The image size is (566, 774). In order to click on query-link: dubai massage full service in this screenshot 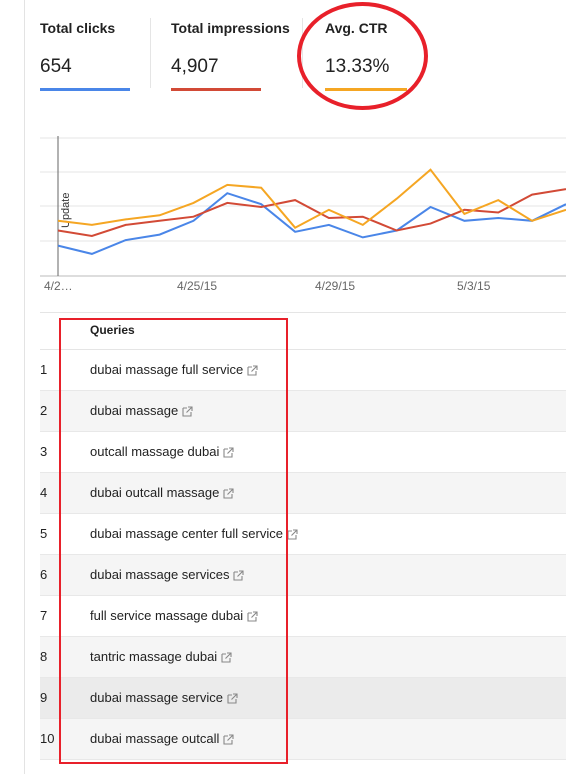, I will do `click(174, 369)`.